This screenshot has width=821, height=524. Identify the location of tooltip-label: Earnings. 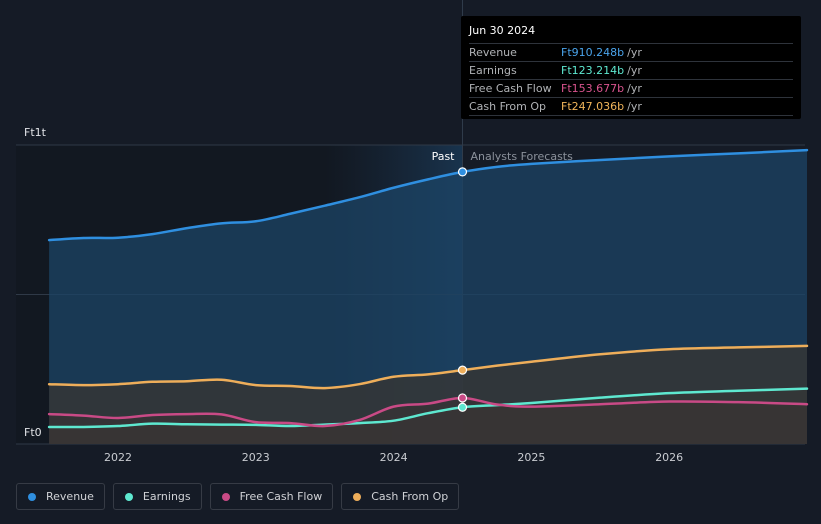
(493, 70).